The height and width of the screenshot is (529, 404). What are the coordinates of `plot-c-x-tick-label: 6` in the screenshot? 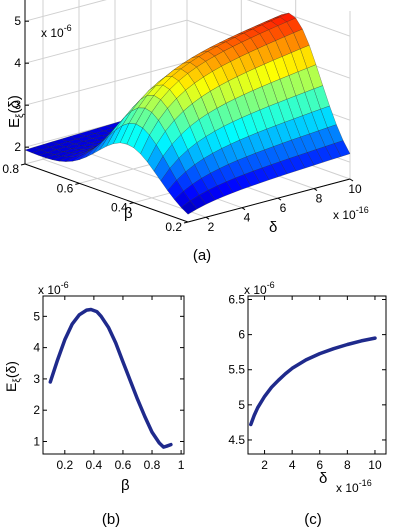 It's located at (319, 465).